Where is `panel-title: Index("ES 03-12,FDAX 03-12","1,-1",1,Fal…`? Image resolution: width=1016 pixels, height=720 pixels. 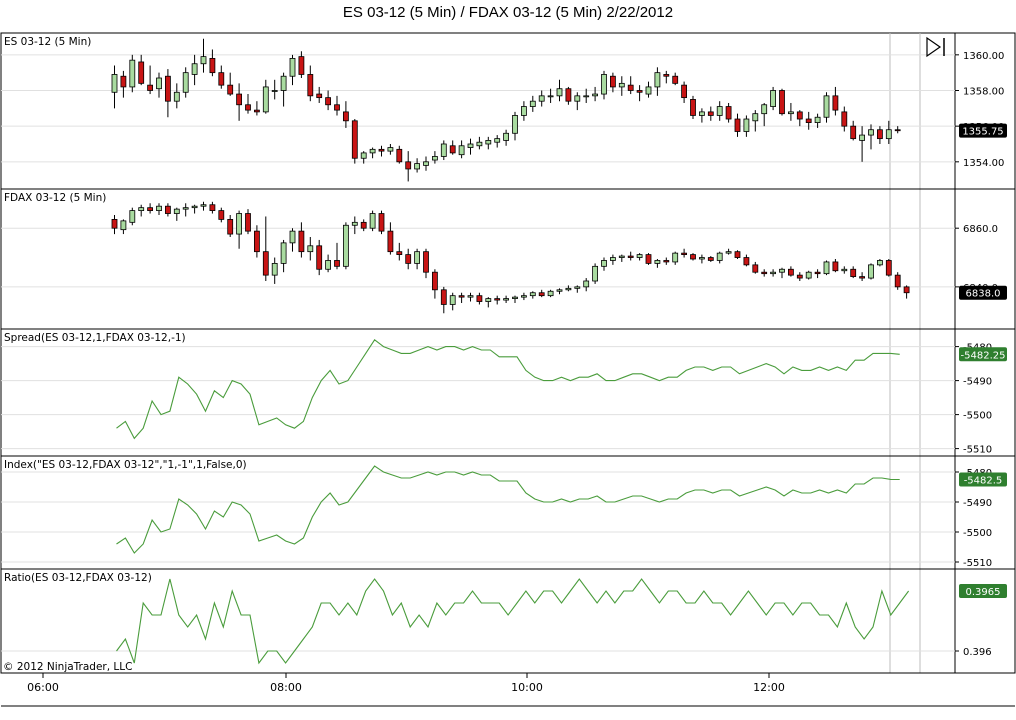
panel-title: Index("ES 03-12,FDAX 03-12","1,-1",1,Fal… is located at coordinates (125, 465).